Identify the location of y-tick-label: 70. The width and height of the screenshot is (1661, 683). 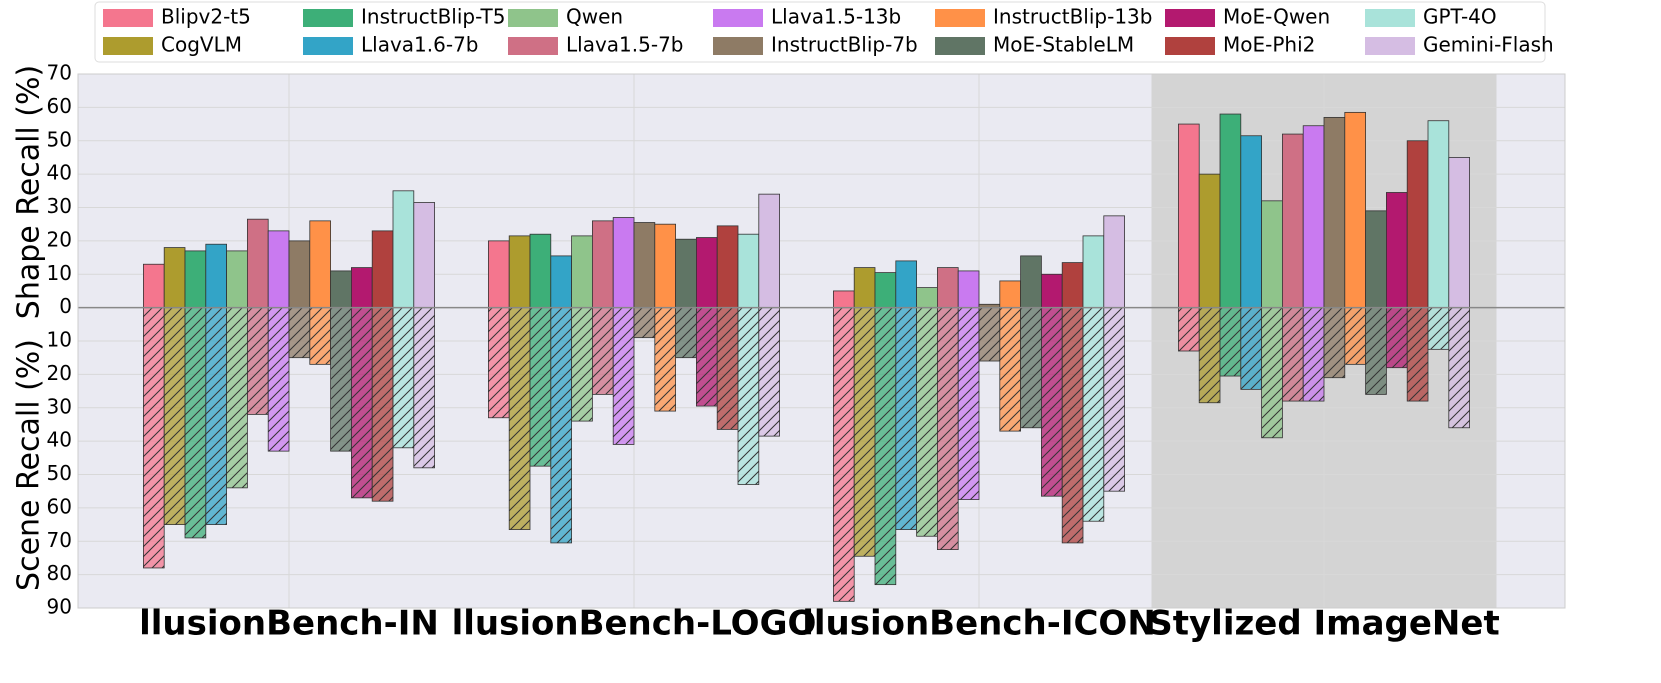
(59, 540).